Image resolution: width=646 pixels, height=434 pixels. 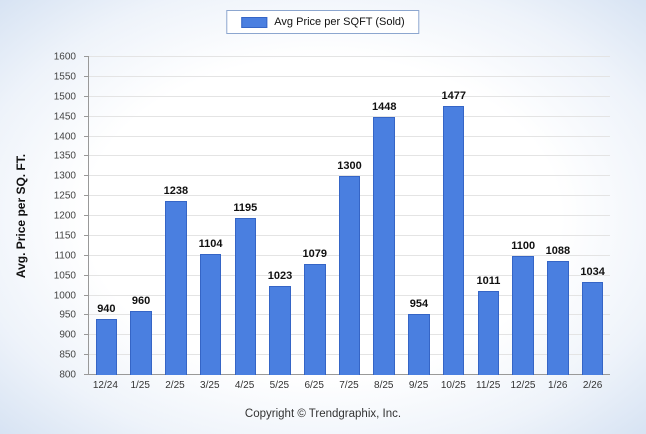 I want to click on x-tick-label: 8/25, so click(x=384, y=385).